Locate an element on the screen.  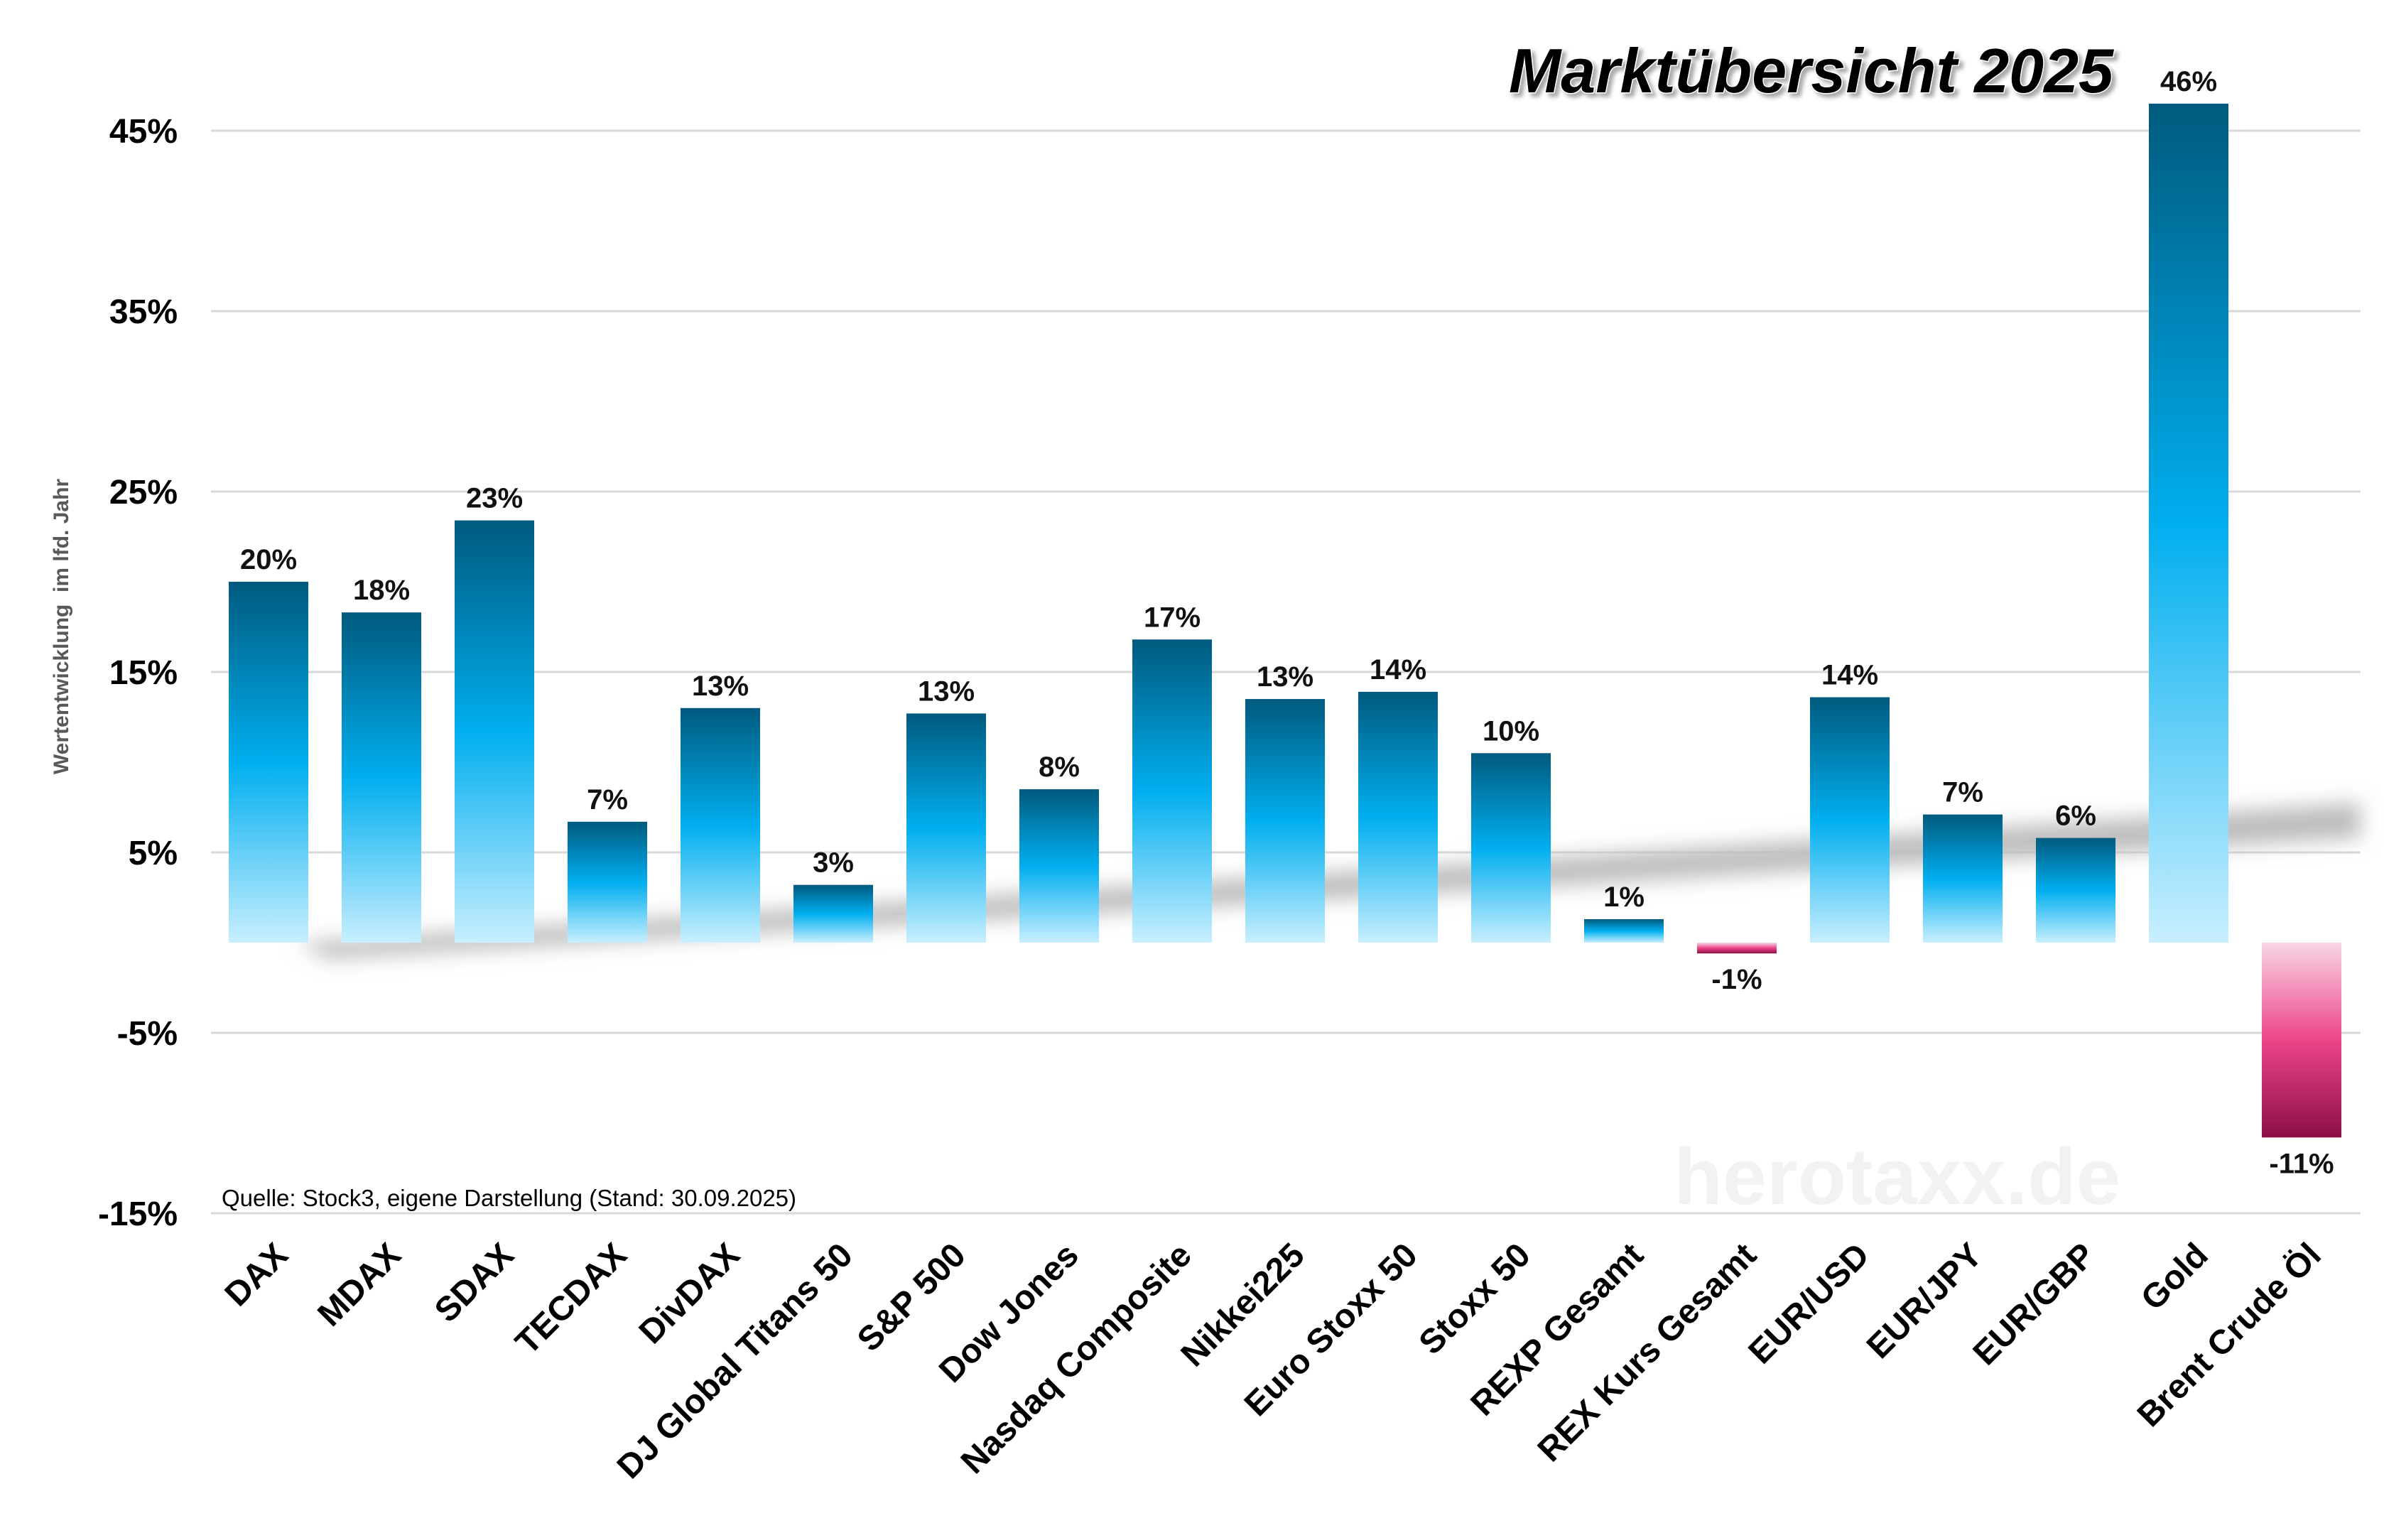
category-label: TECDAX is located at coordinates (571, 1299).